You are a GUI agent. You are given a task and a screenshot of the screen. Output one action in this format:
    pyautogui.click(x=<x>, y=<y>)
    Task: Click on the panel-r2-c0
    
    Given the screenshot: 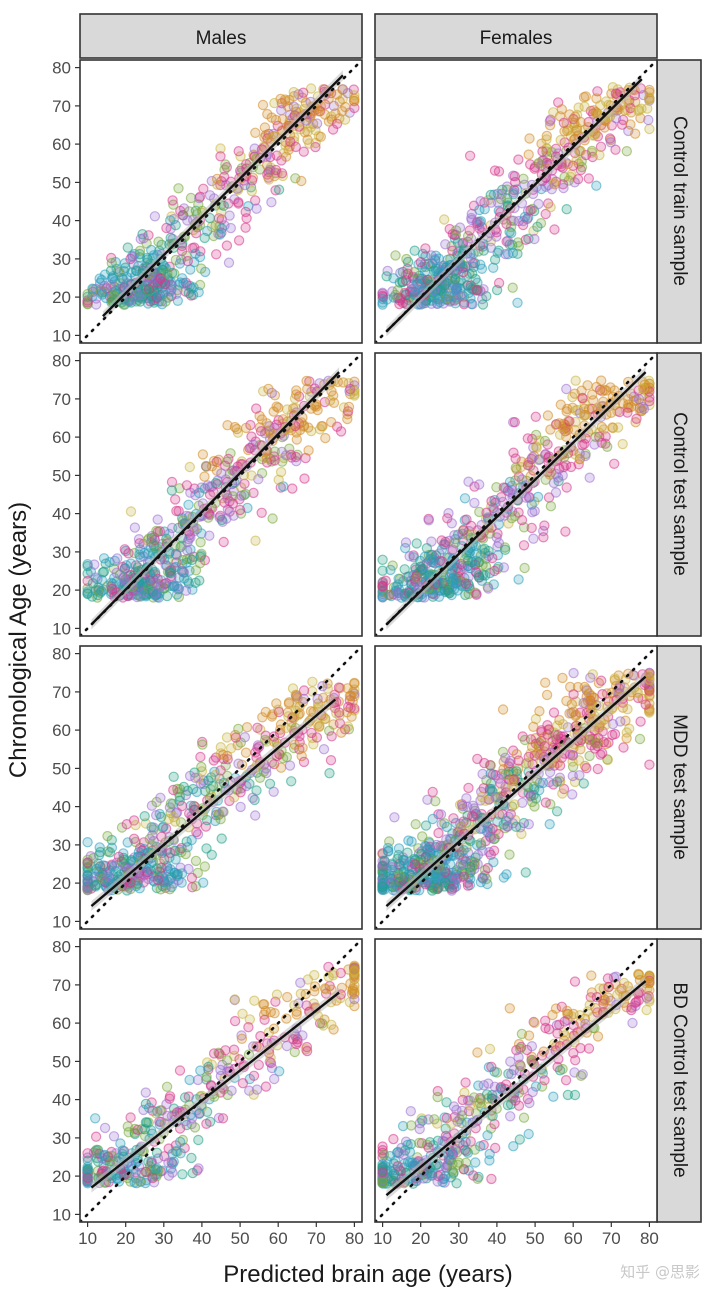 What is the action you would take?
    pyautogui.click(x=221, y=787)
    